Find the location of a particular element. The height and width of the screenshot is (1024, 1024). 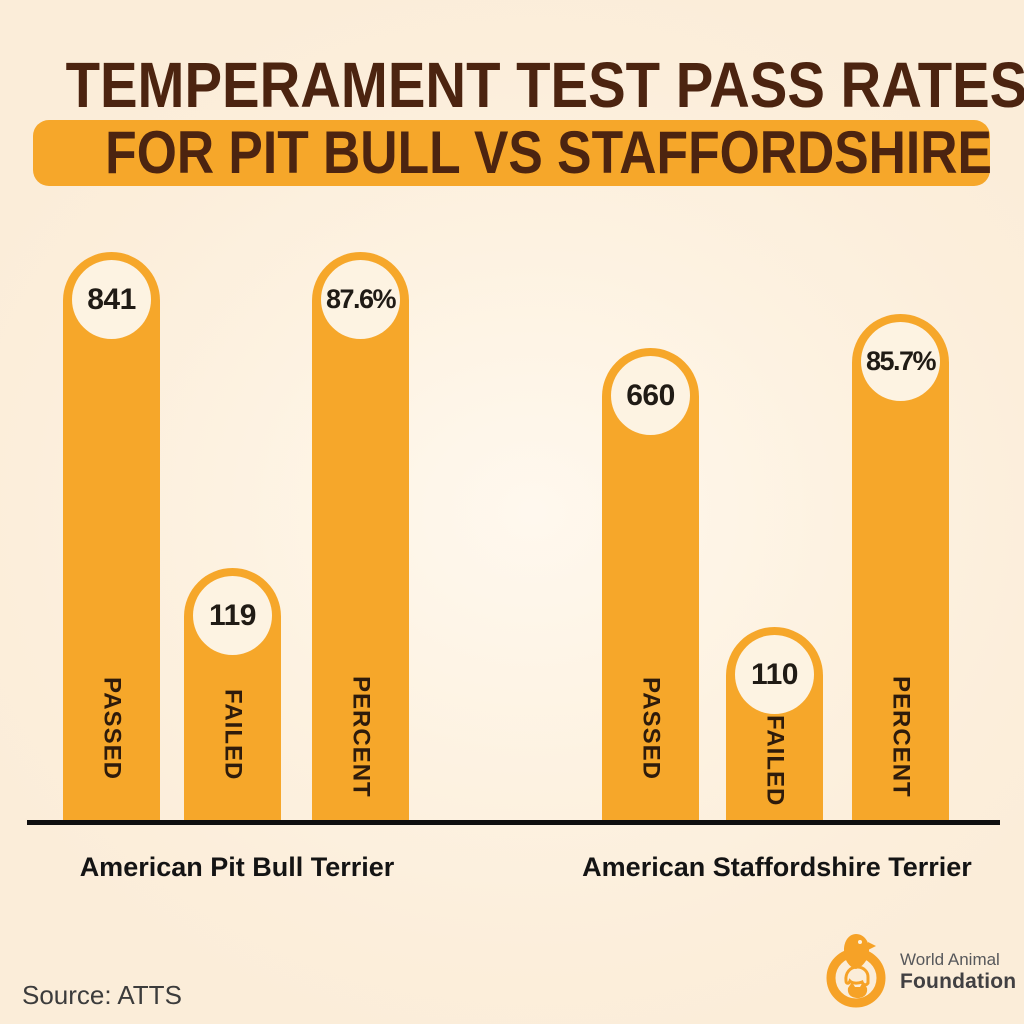

bar-value: 87.6% is located at coordinates (361, 299).